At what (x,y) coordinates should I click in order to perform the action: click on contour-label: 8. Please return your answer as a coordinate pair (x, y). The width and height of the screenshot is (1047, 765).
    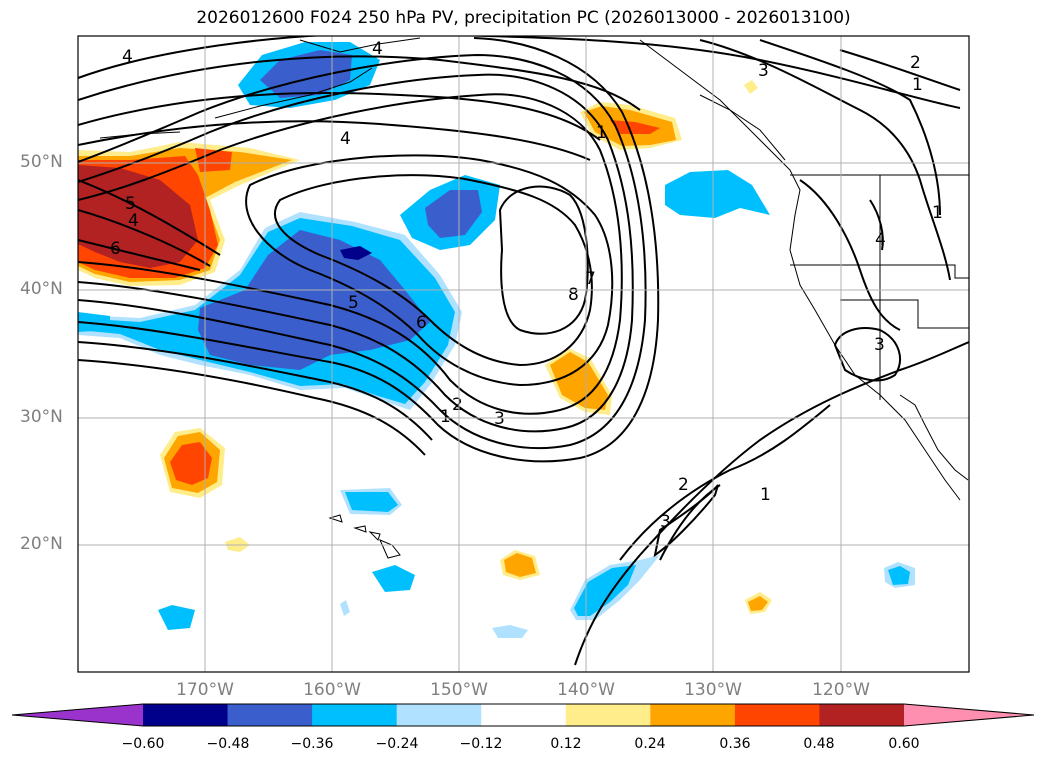
    Looking at the image, I should click on (573, 295).